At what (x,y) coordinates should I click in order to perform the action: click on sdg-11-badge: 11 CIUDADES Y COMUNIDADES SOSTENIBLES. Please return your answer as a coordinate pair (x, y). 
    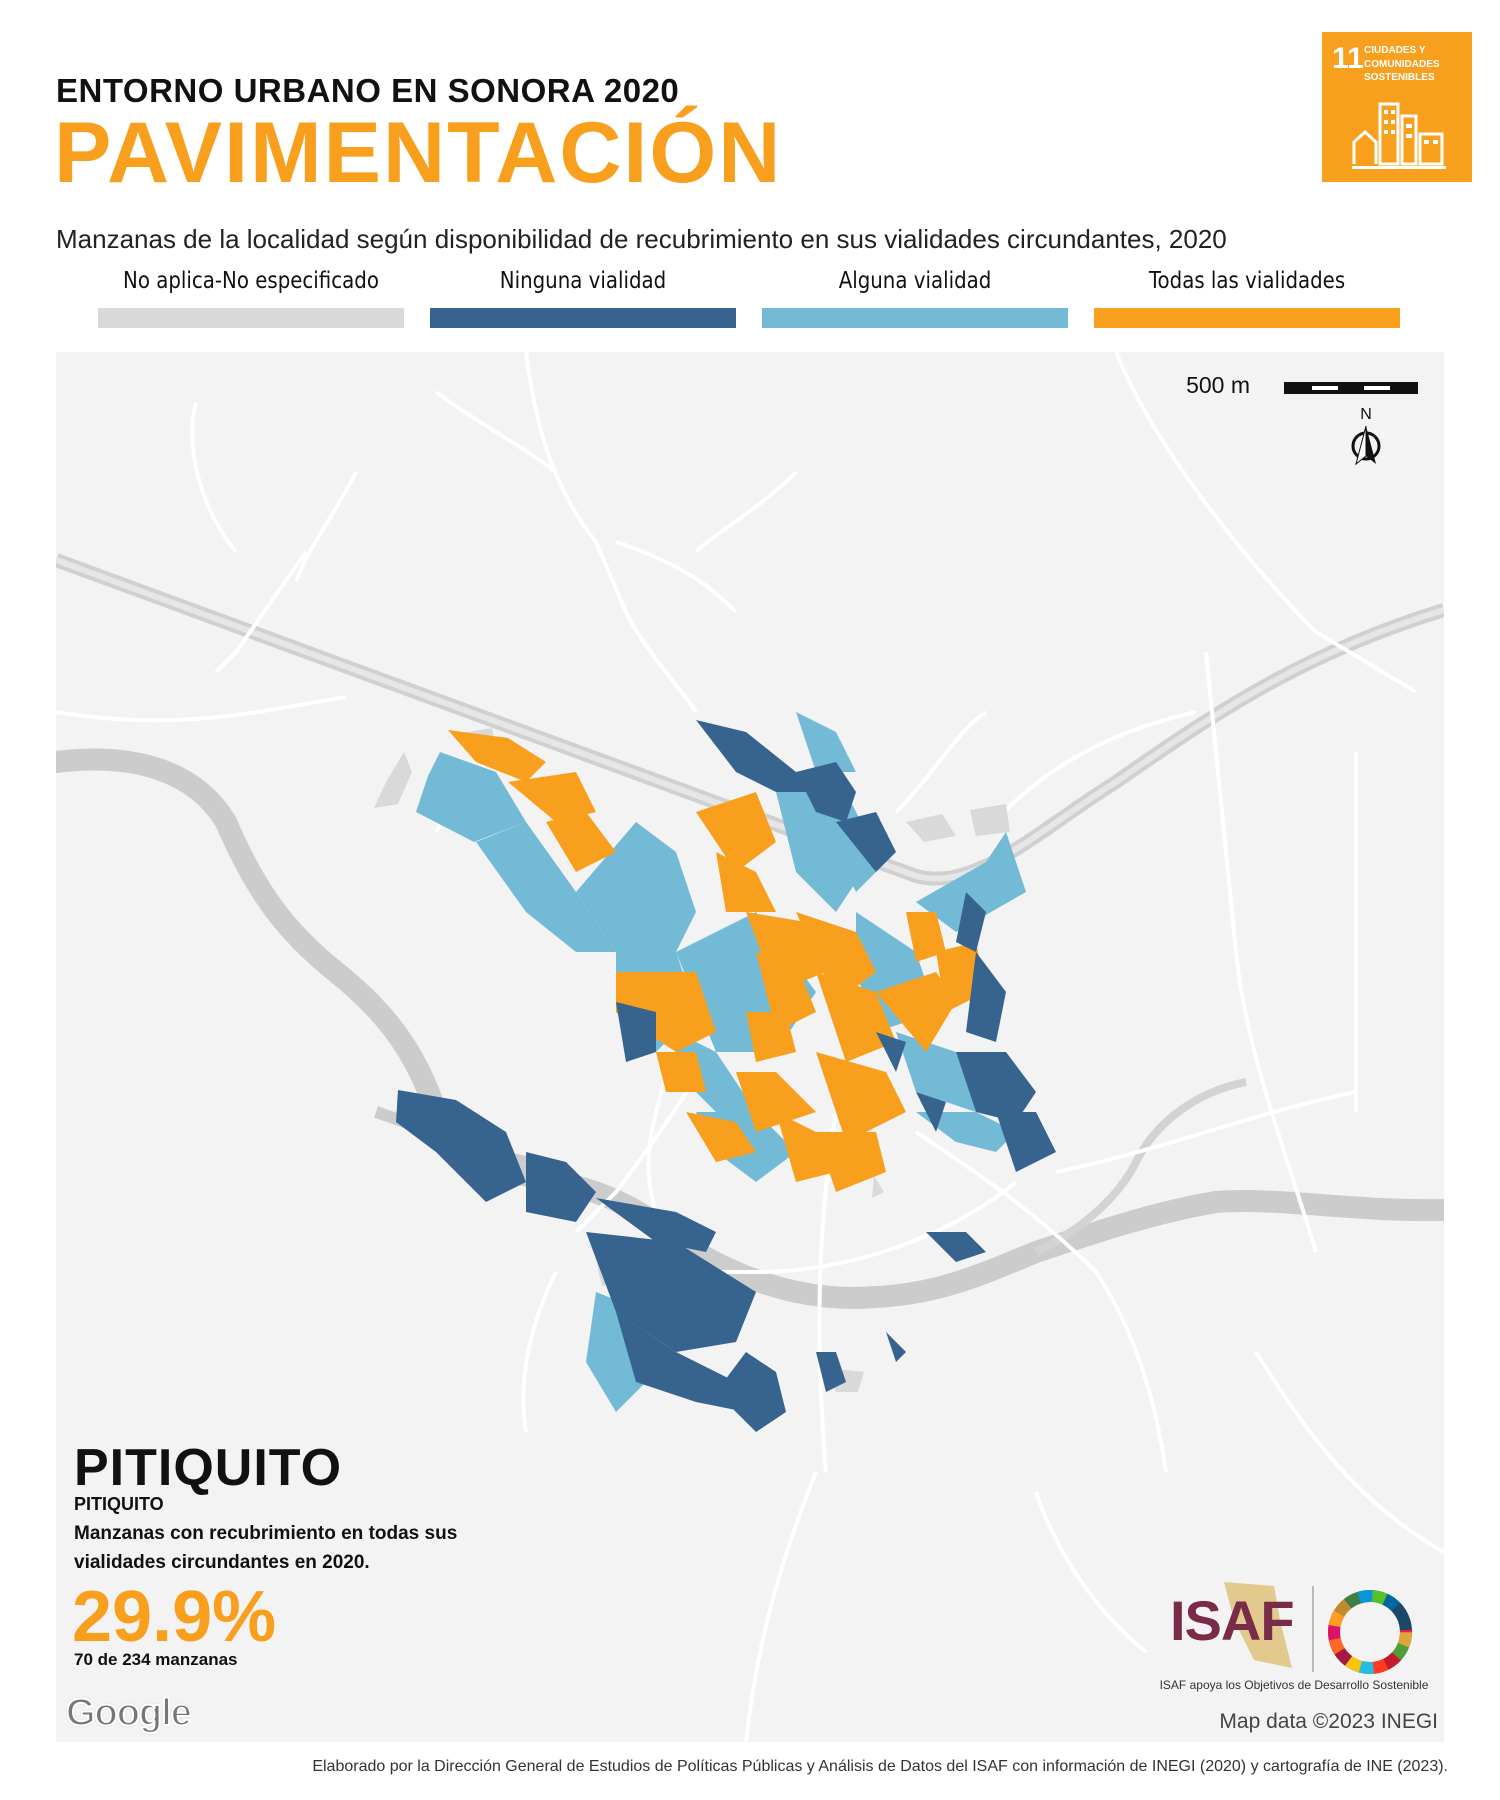
    Looking at the image, I should click on (1397, 107).